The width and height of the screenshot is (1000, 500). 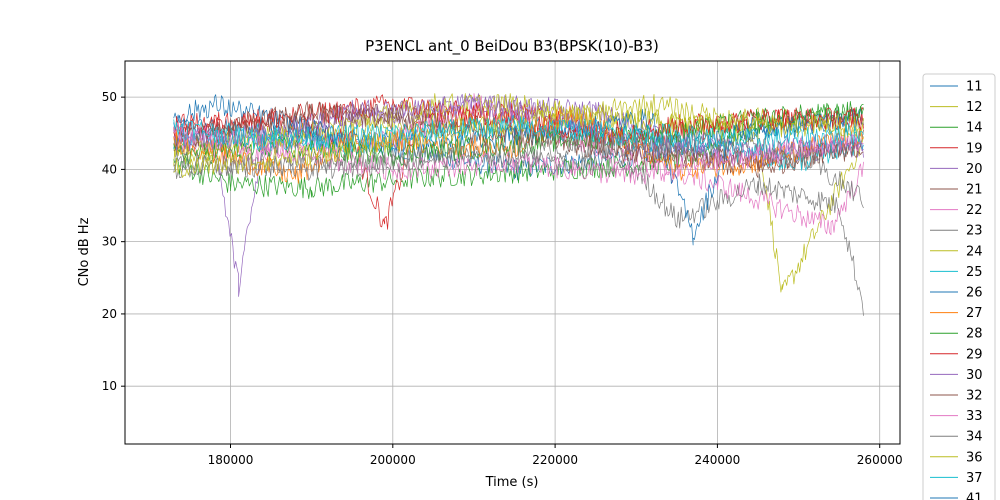 What do you see at coordinates (231, 460) in the screenshot?
I see `x-tick-label: 180000` at bounding box center [231, 460].